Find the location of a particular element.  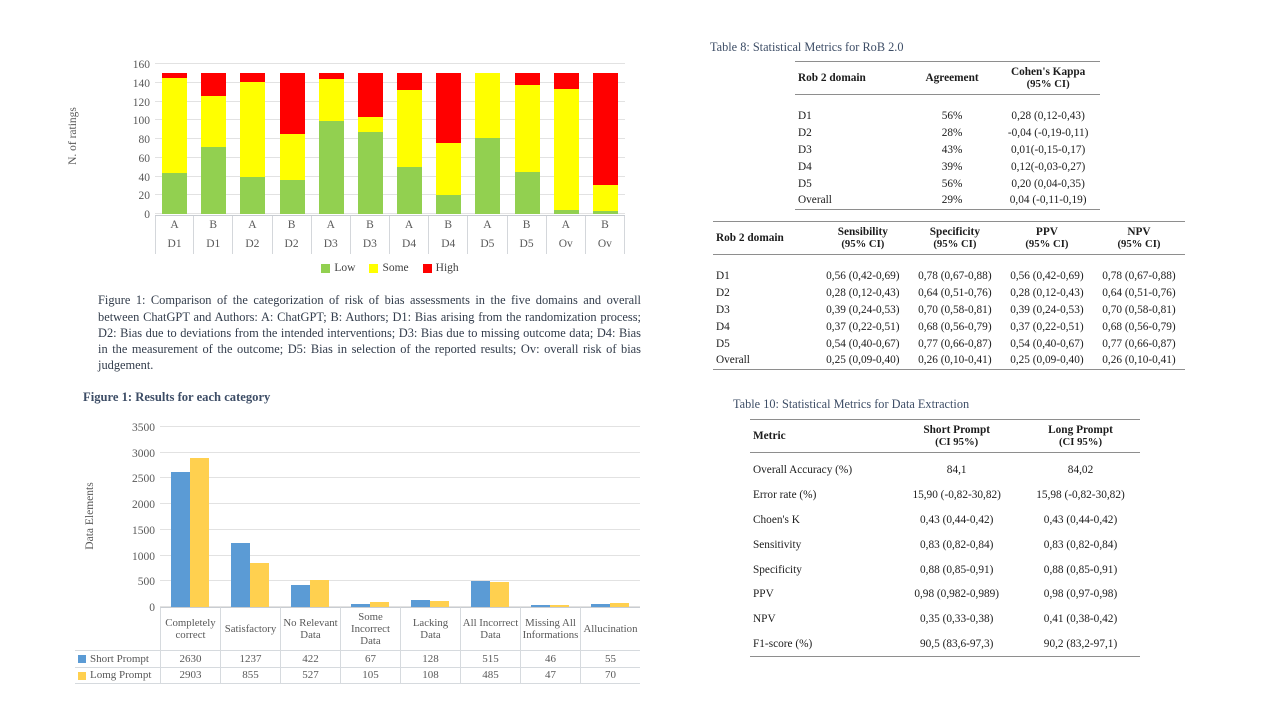

legend-item: High is located at coordinates (440, 268).